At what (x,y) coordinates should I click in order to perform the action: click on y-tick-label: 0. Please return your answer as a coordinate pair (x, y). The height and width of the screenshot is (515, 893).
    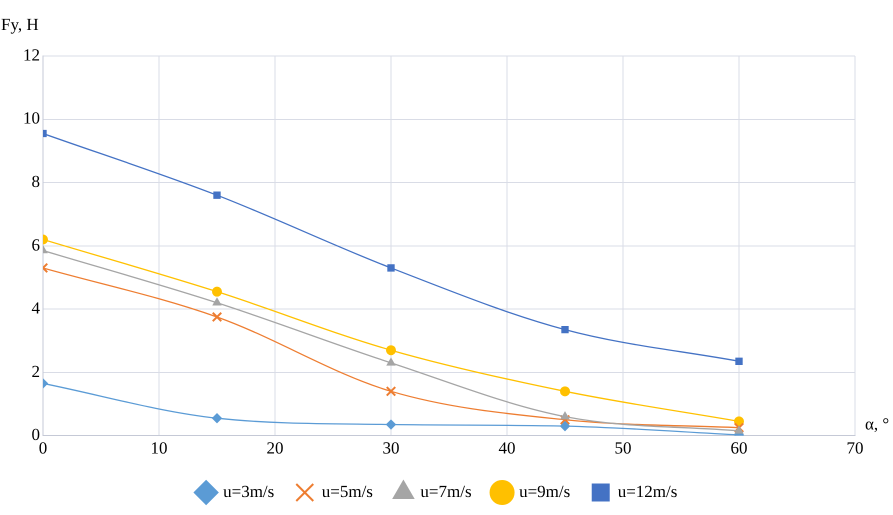
    Looking at the image, I should click on (36, 434).